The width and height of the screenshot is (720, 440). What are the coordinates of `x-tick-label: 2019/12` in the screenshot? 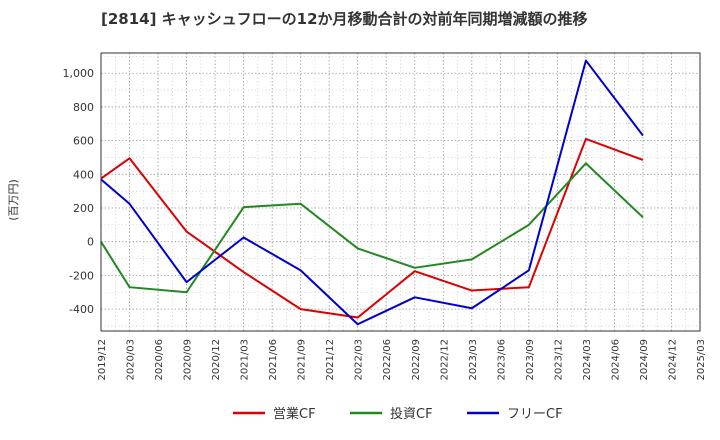 It's located at (102, 360).